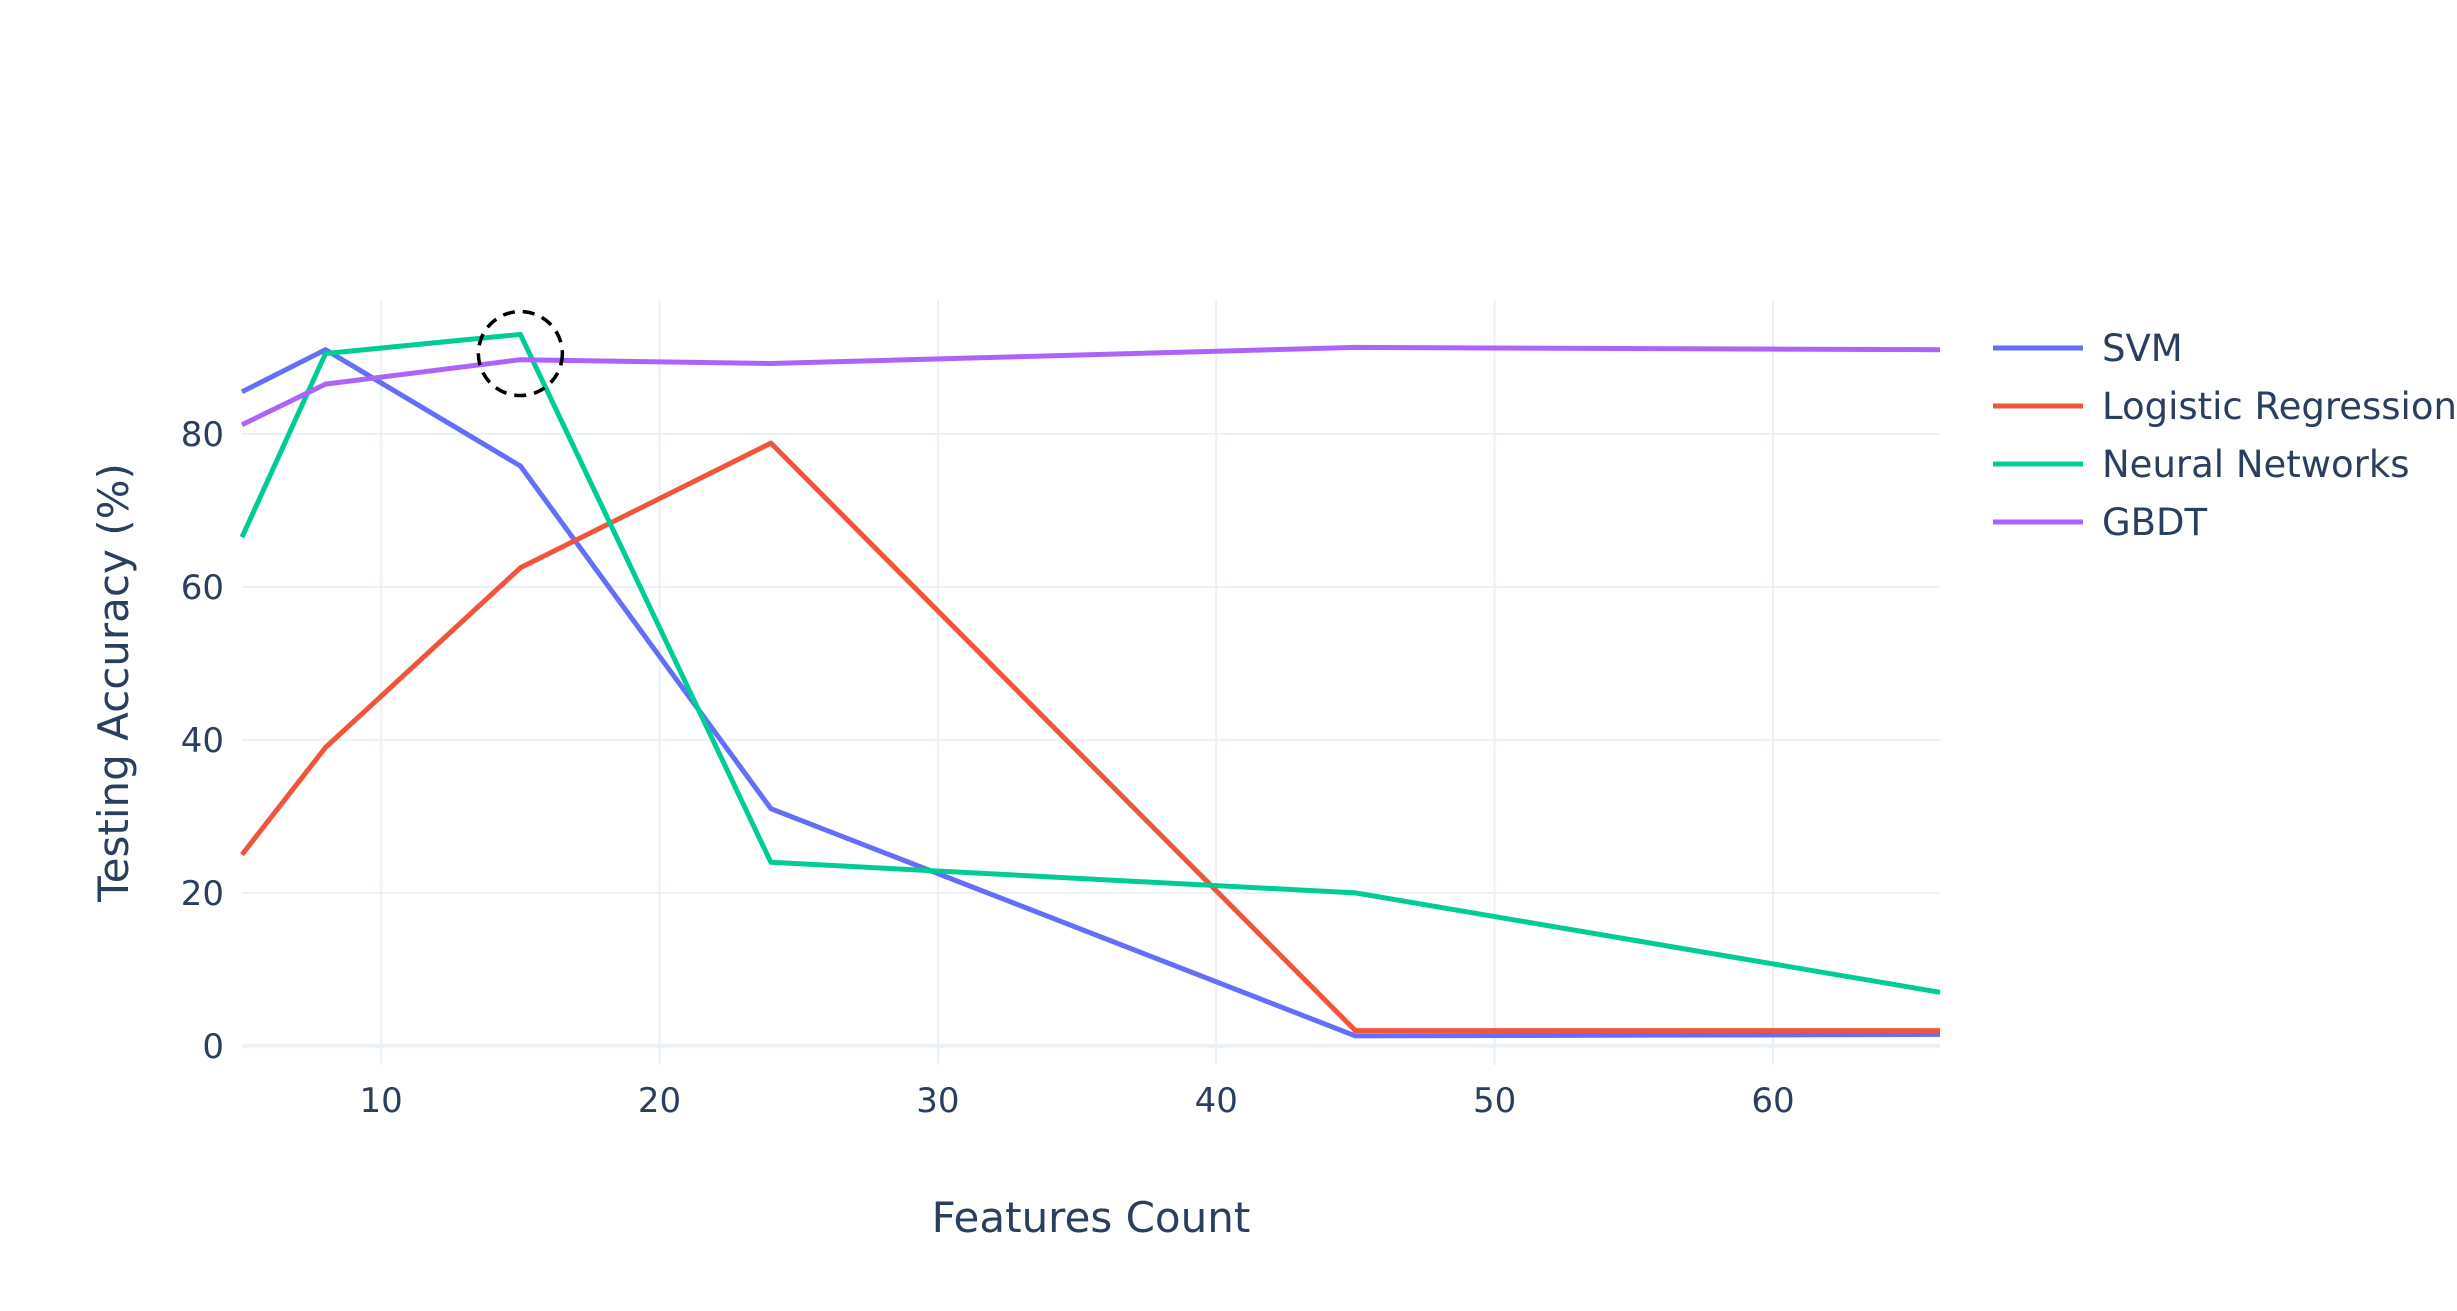 The width and height of the screenshot is (2457, 1311). Describe the element at coordinates (381, 1101) in the screenshot. I see `x-tick-label: 10` at that location.